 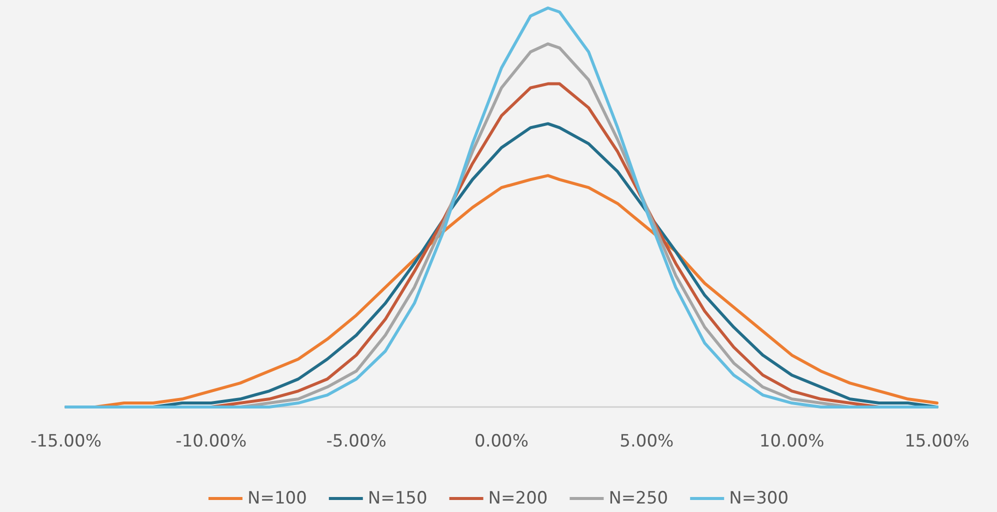 I want to click on legend-label: N=150, so click(x=398, y=498).